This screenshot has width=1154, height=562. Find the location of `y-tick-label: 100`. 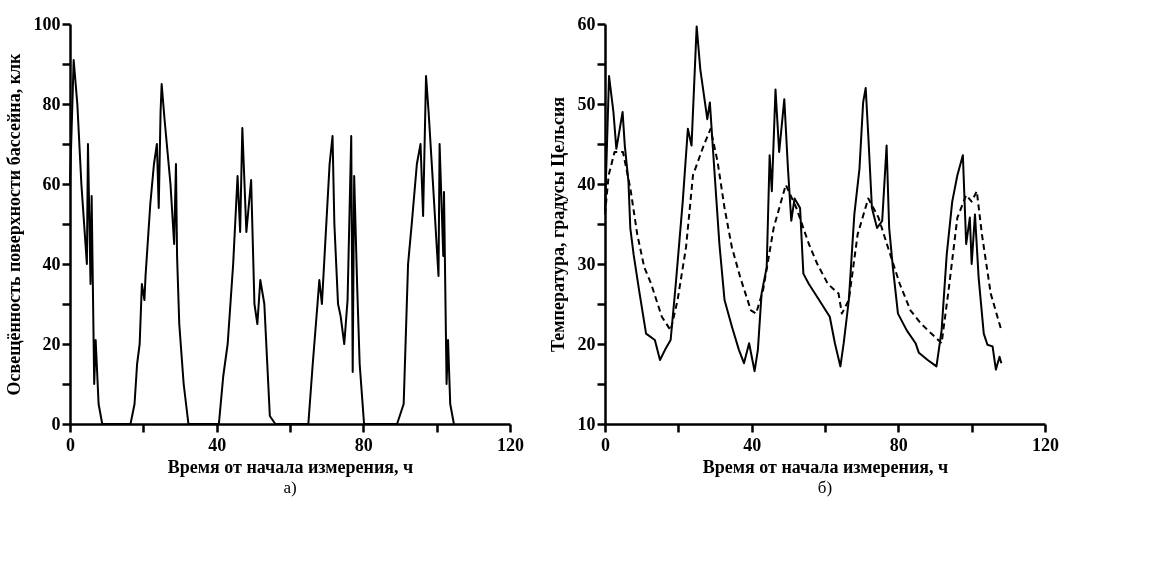

y-tick-label: 100 is located at coordinates (47, 23).